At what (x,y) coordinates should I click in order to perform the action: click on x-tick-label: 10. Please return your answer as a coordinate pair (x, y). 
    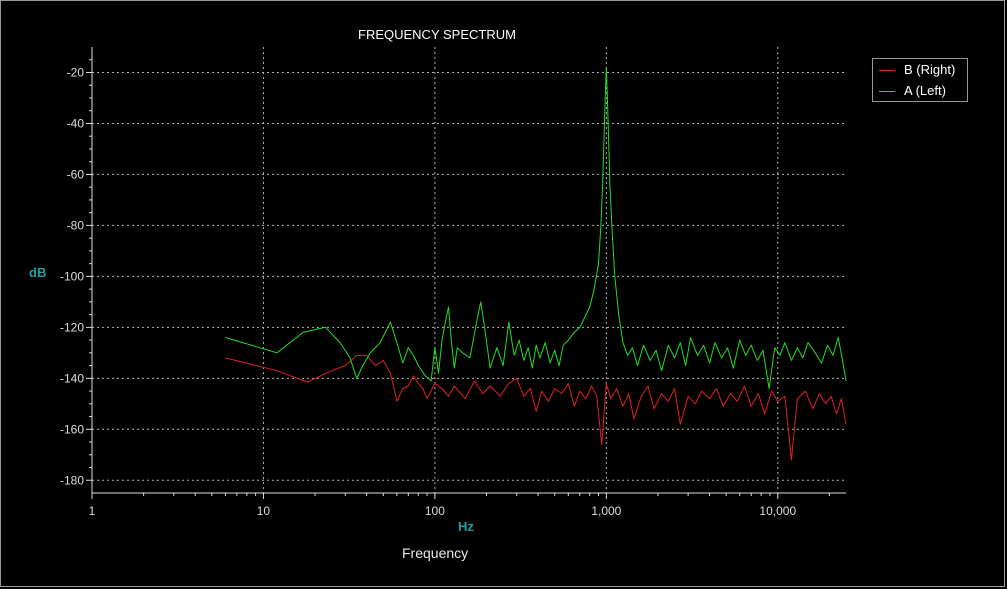
    Looking at the image, I should click on (264, 511).